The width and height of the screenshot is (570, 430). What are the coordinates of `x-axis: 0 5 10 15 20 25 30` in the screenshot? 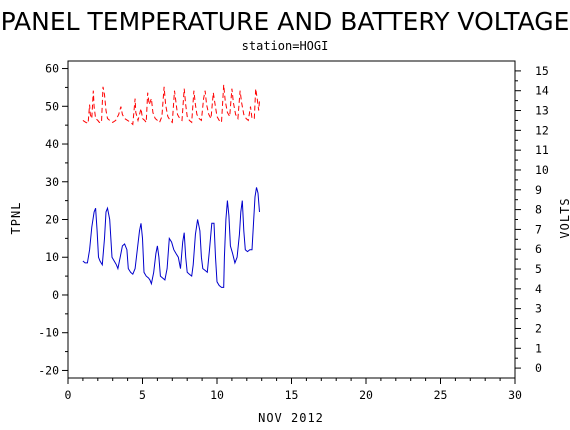 It's located at (293, 390).